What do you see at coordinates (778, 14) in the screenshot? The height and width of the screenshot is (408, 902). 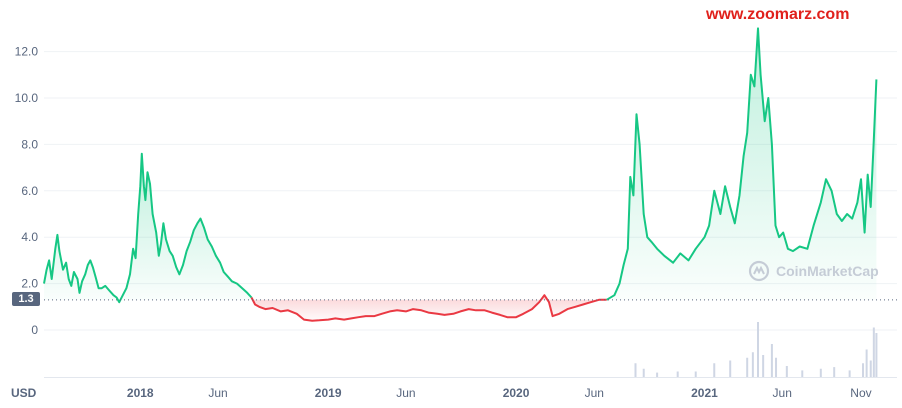 I see `watermark-text: www.zoomarz.com` at bounding box center [778, 14].